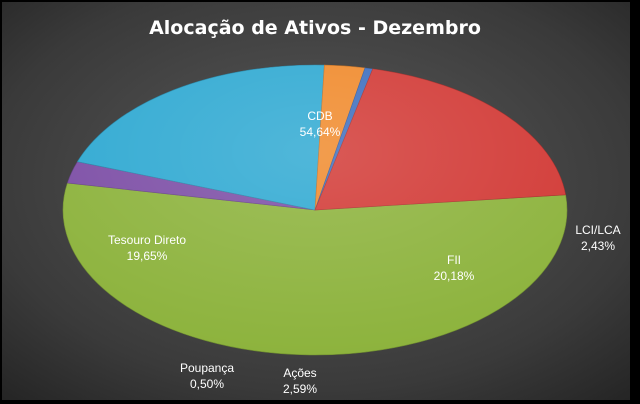 The width and height of the screenshot is (640, 404). Describe the element at coordinates (207, 368) in the screenshot. I see `slice-label-name: Poupança` at that location.